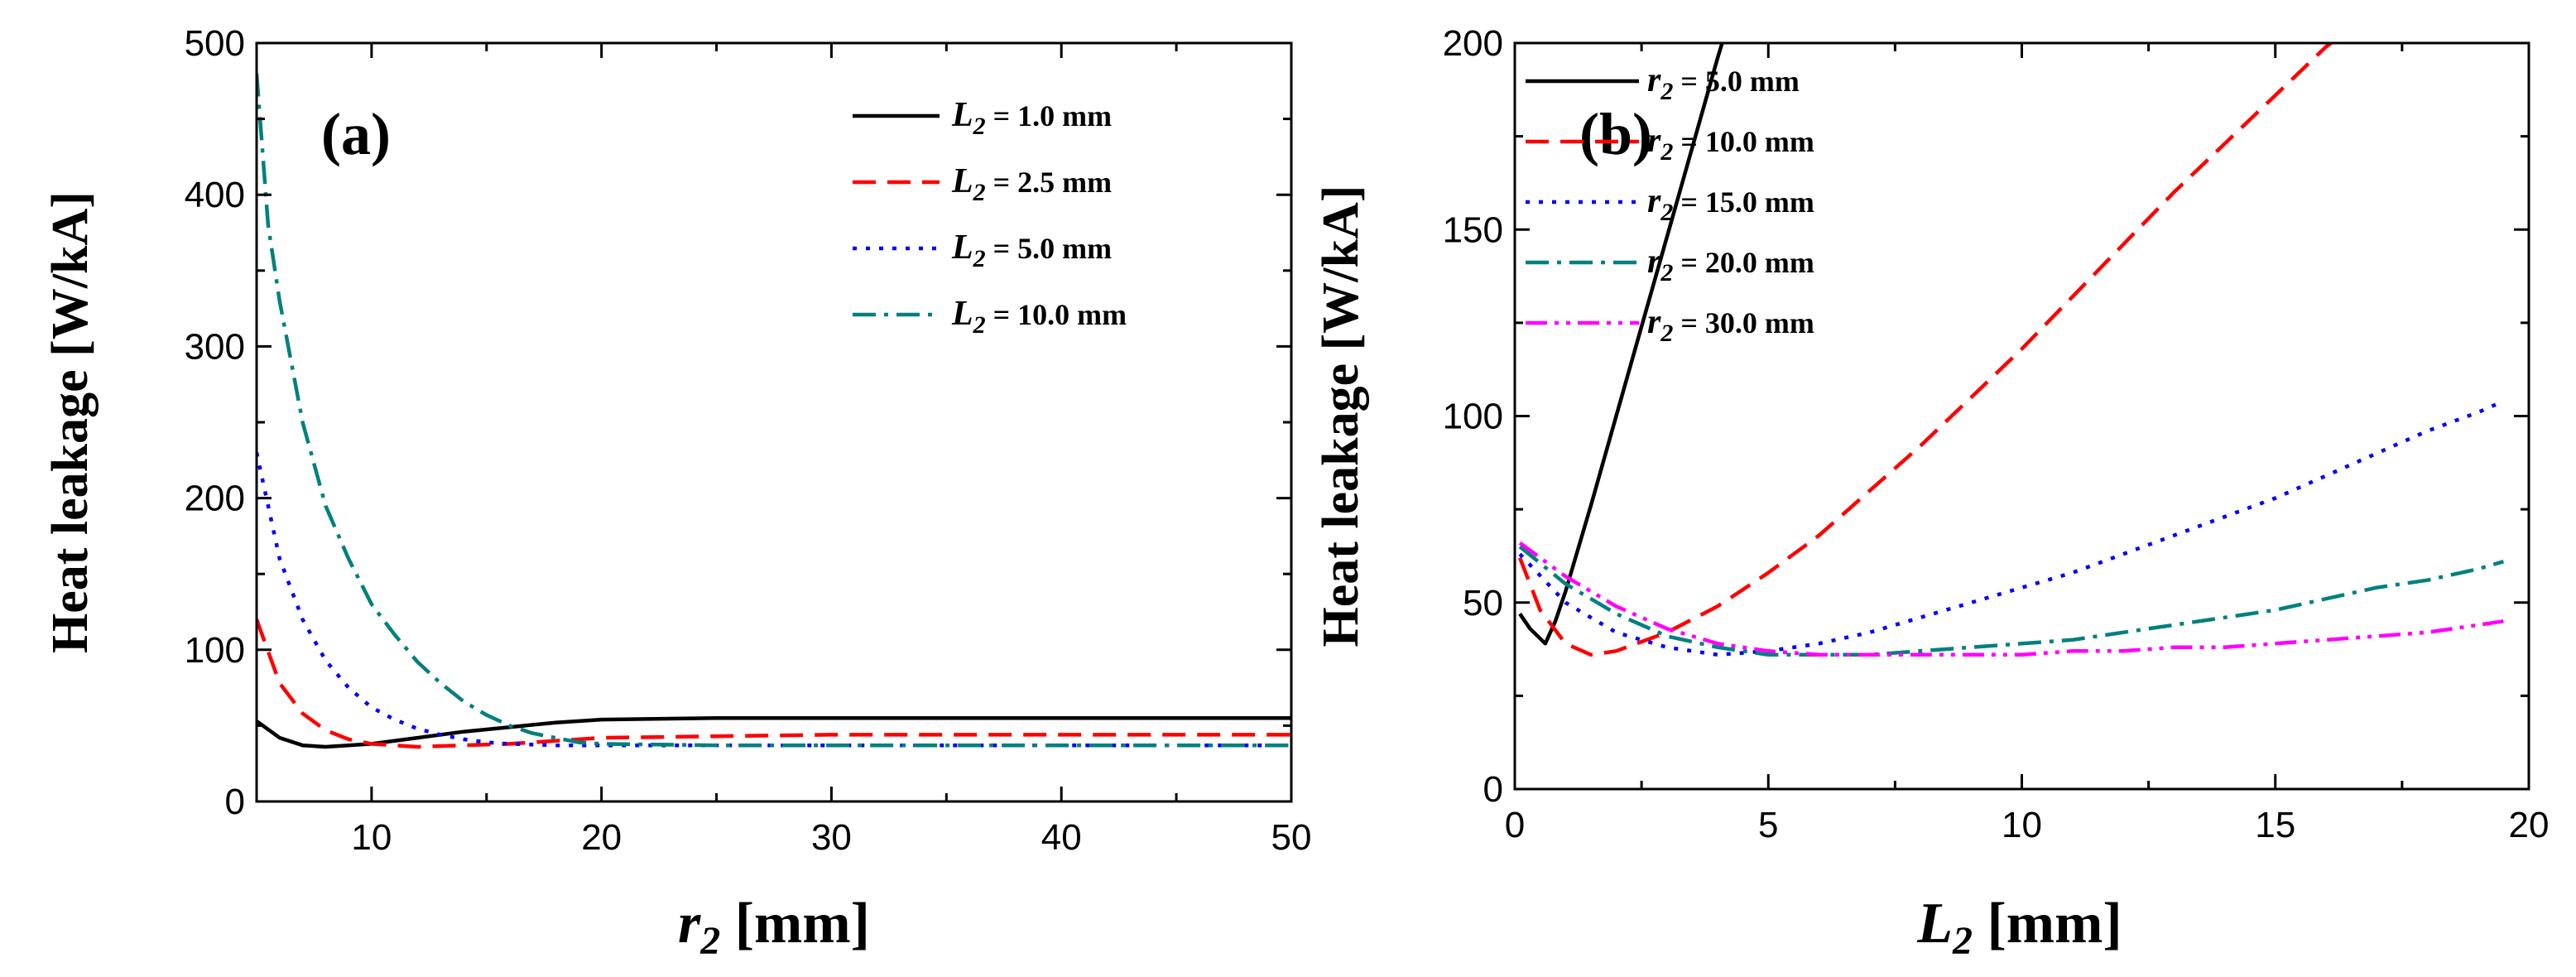  Describe the element at coordinates (1039, 317) in the screenshot. I see `legend-label-4: L2 = 10.0 mm` at that location.